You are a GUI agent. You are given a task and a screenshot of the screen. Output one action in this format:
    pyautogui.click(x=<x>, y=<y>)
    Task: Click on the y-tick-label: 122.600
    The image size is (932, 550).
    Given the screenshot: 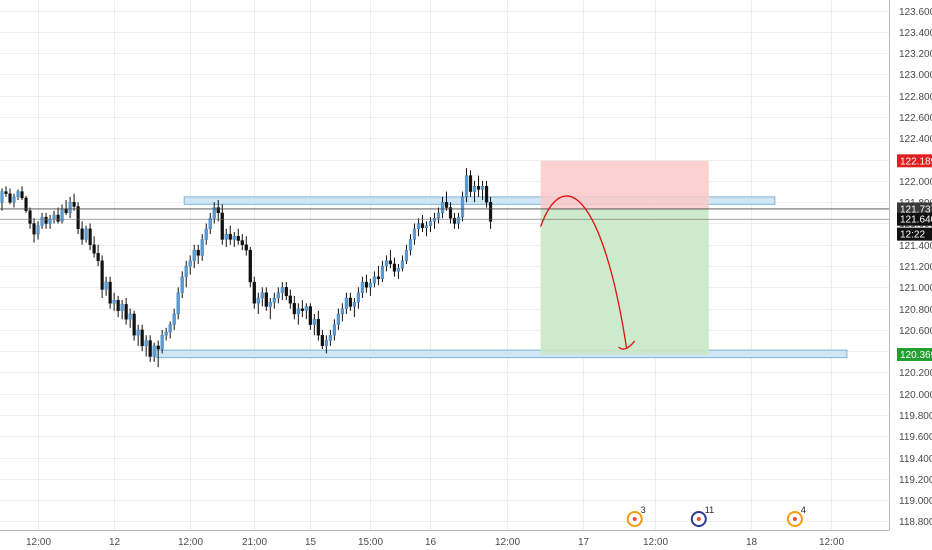 What is the action you would take?
    pyautogui.click(x=915, y=118)
    